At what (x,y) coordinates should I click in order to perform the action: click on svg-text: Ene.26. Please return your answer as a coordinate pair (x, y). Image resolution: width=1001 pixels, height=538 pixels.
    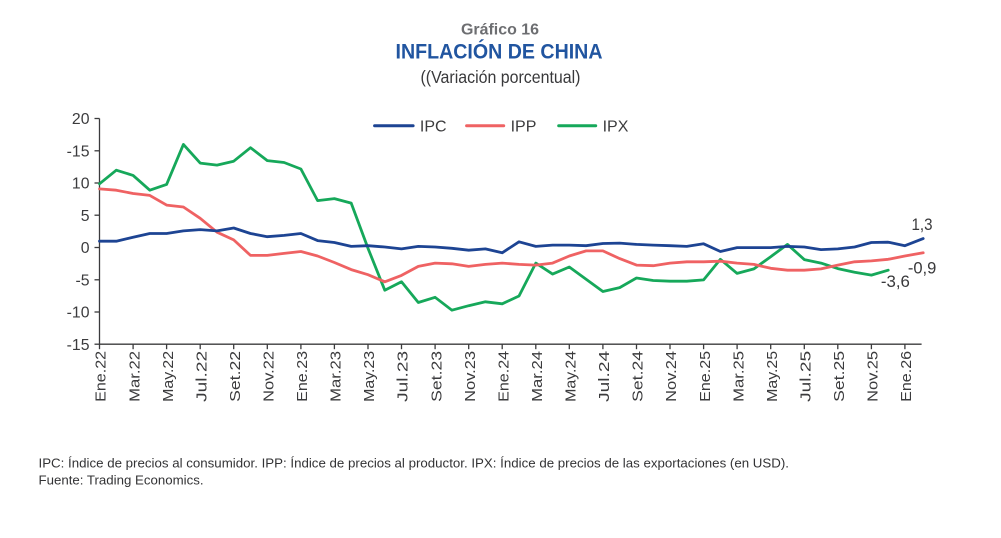
    Looking at the image, I should click on (907, 376).